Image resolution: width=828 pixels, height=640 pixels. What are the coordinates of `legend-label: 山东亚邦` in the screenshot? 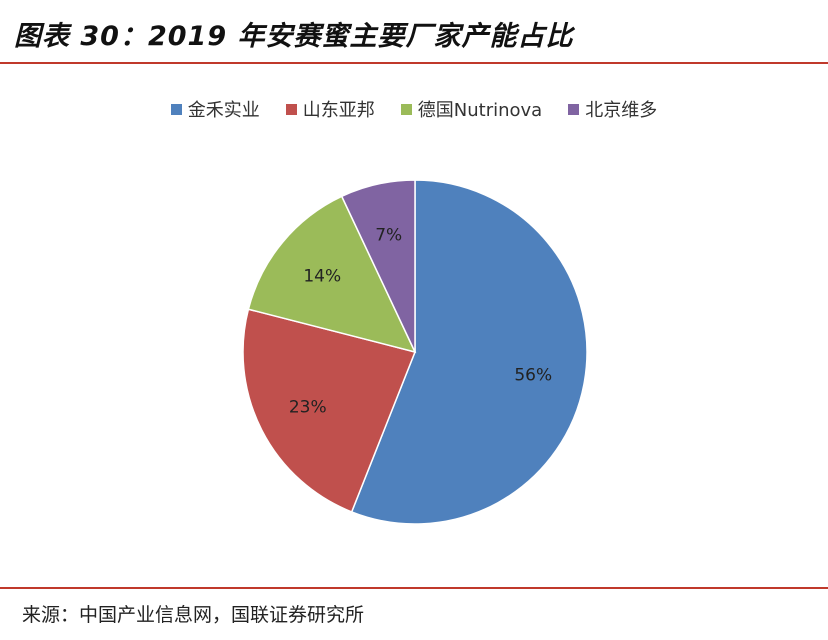 It's located at (338, 110).